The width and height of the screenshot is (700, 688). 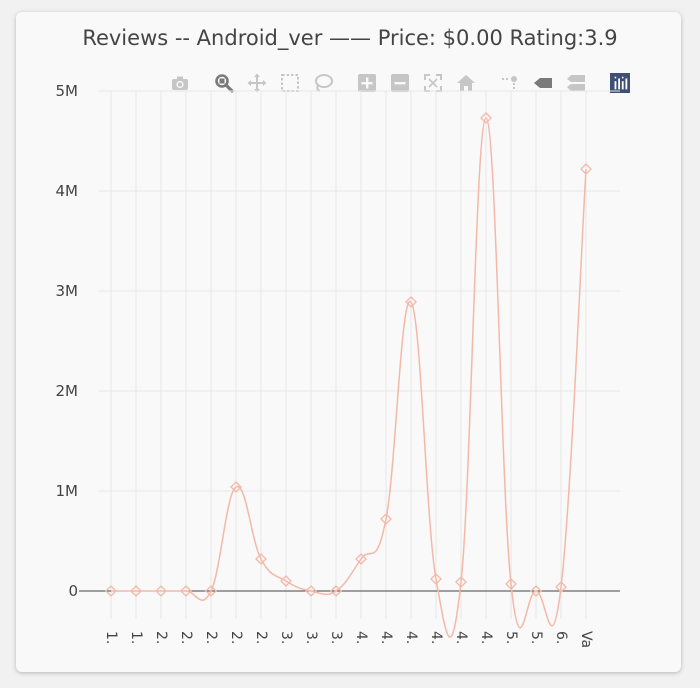 I want to click on y-tick-label: 2M, so click(x=67, y=391).